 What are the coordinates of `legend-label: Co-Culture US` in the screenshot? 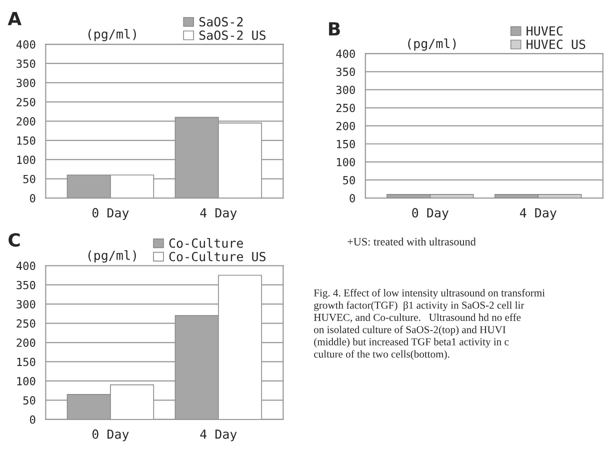 It's located at (217, 257).